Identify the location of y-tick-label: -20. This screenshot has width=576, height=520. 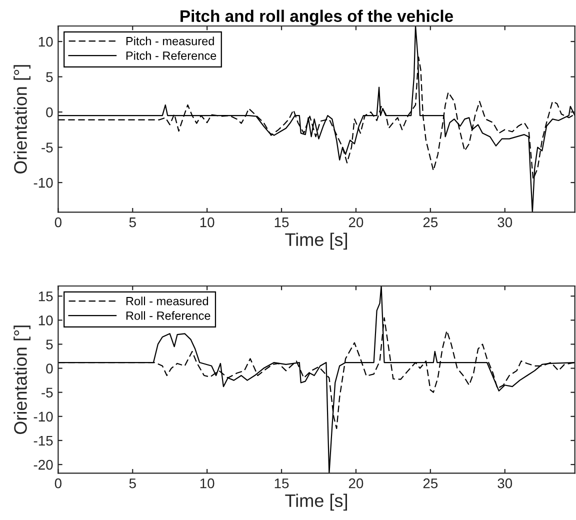
(43, 465).